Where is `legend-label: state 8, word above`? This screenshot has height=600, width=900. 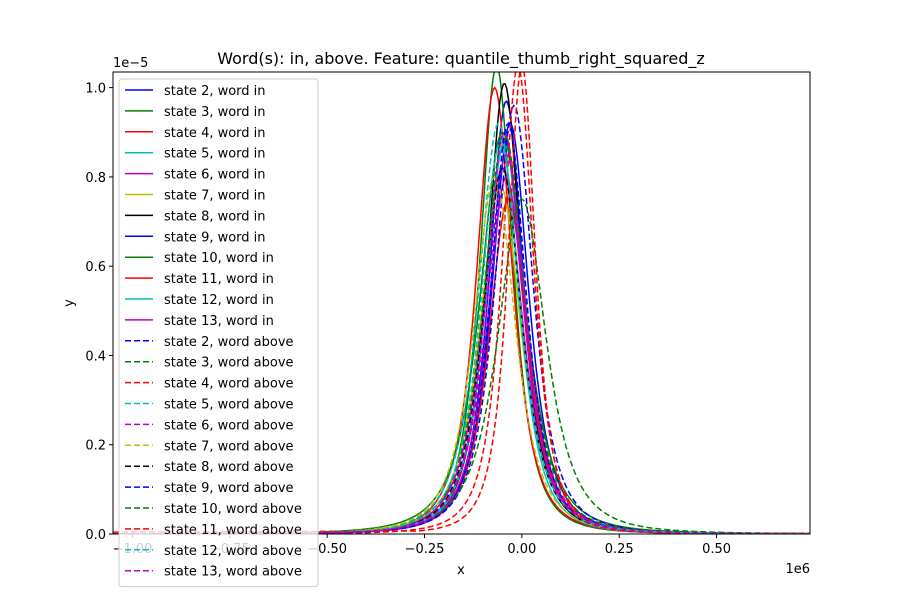
legend-label: state 8, word above is located at coordinates (229, 467).